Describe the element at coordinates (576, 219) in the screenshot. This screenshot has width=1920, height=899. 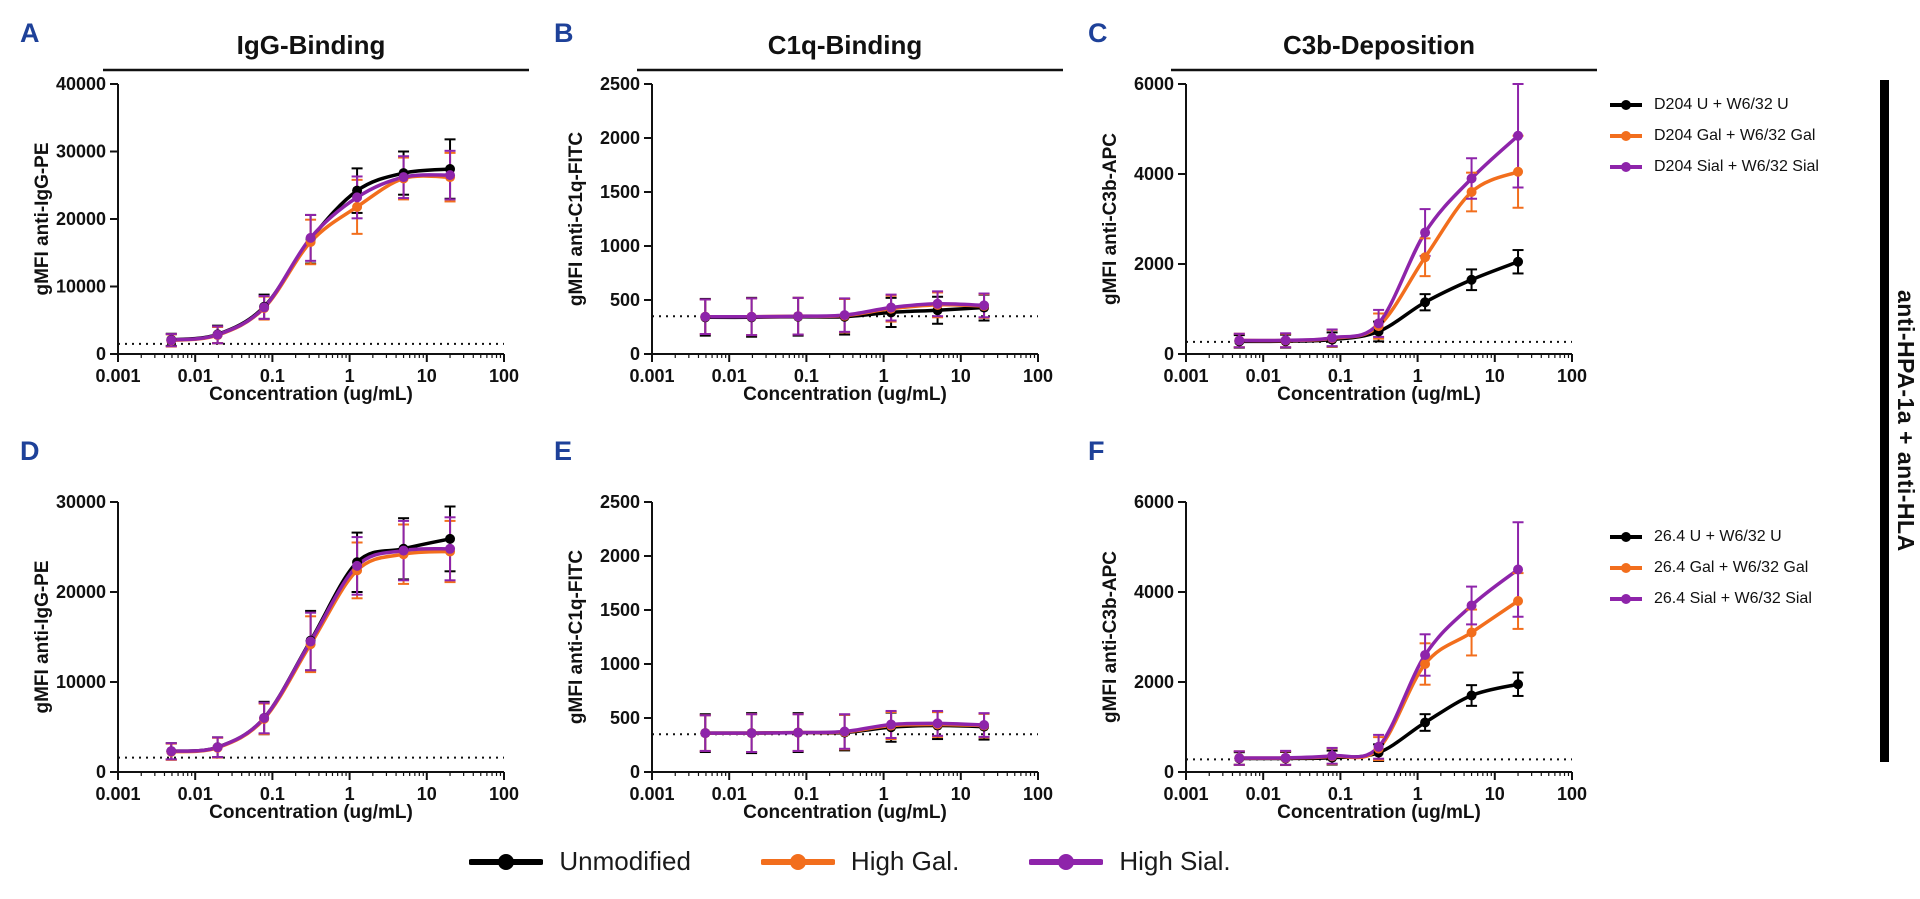
I see `y-axis-label: gMFI anti-C1q-FITC` at that location.